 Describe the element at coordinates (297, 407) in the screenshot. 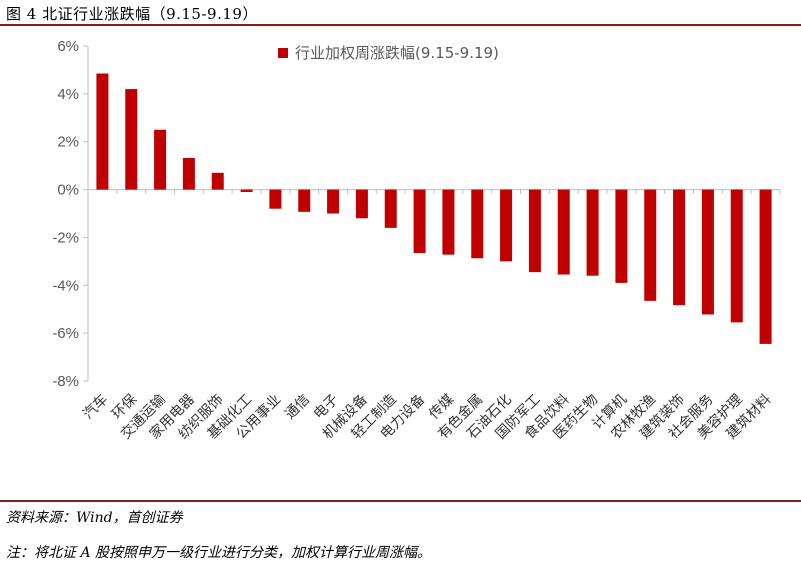

I see `x-category-label: 通信` at that location.